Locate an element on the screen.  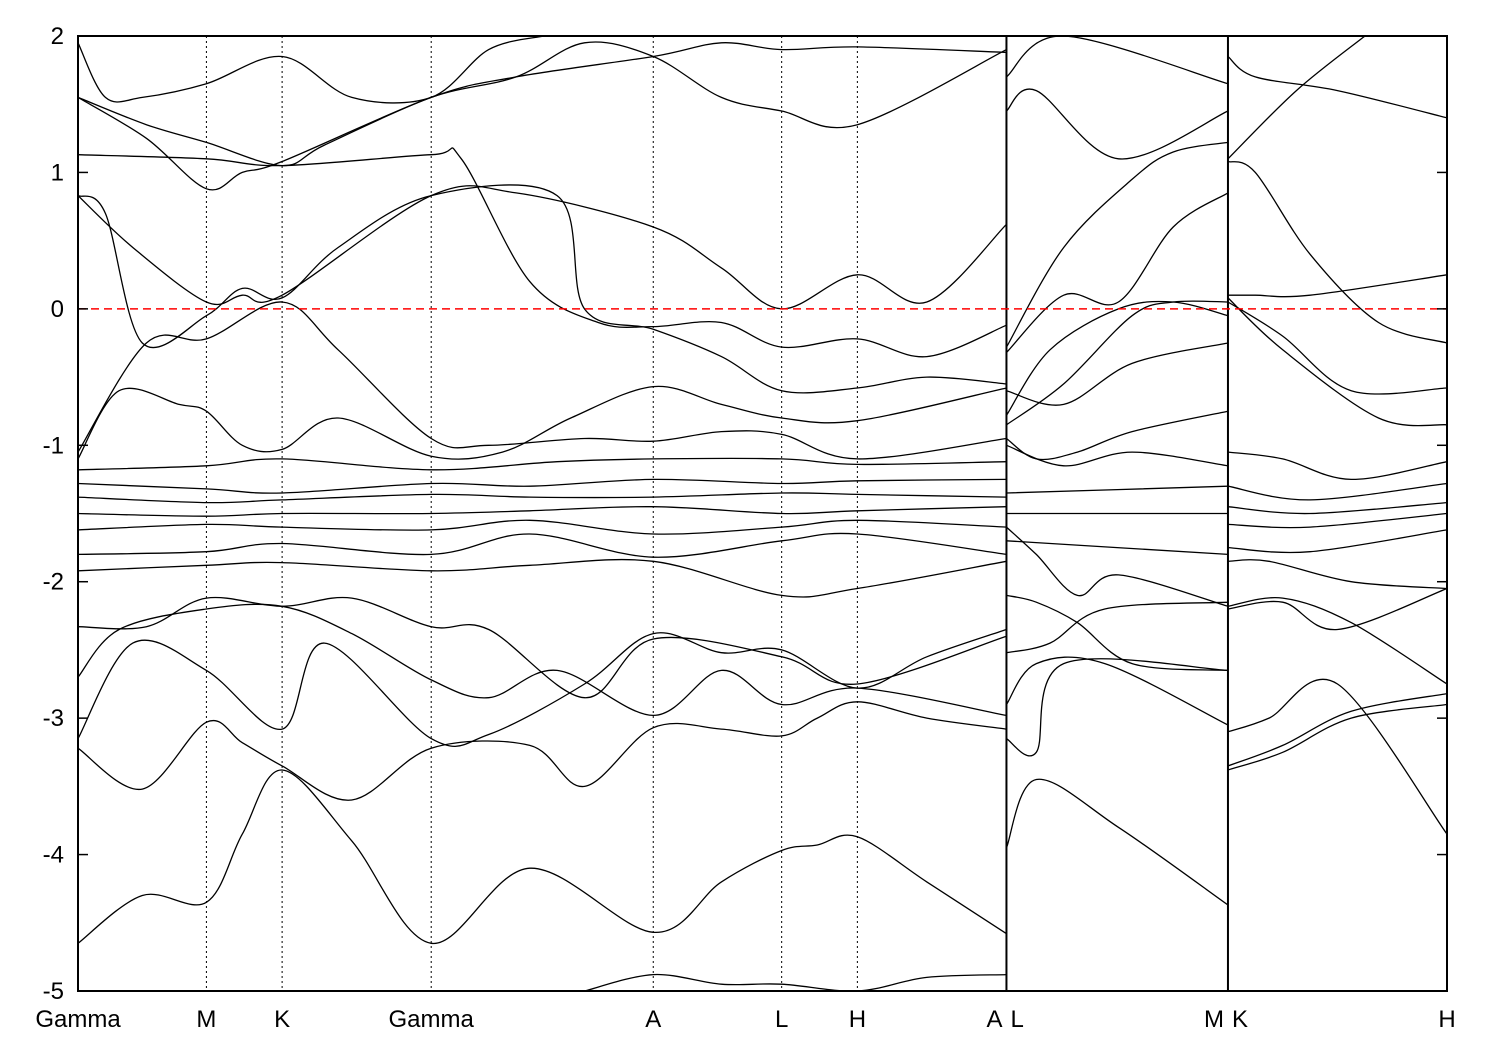
y-tick-label: -5 is located at coordinates (53, 991).